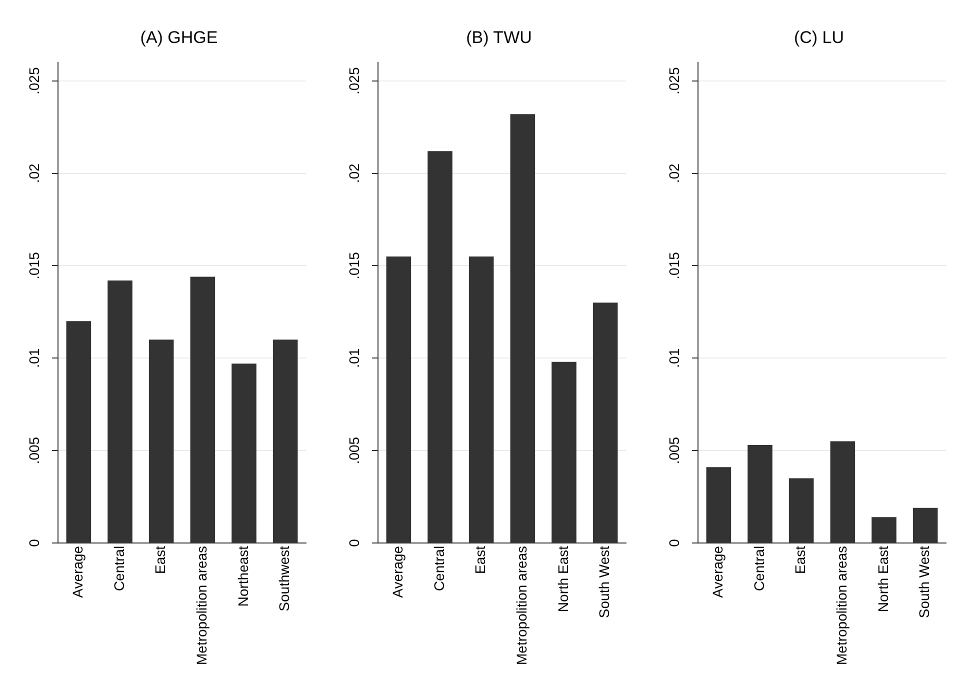 This screenshot has height=678, width=962. I want to click on x-tick-label: Northeast, so click(242, 576).